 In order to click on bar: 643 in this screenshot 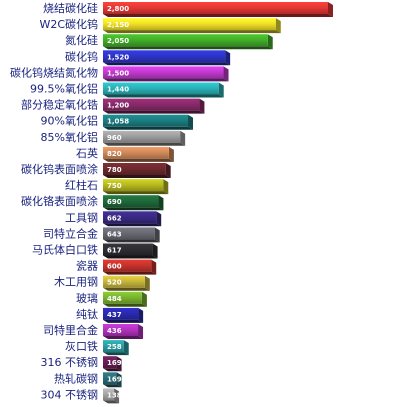, I will do `click(131, 235)`.